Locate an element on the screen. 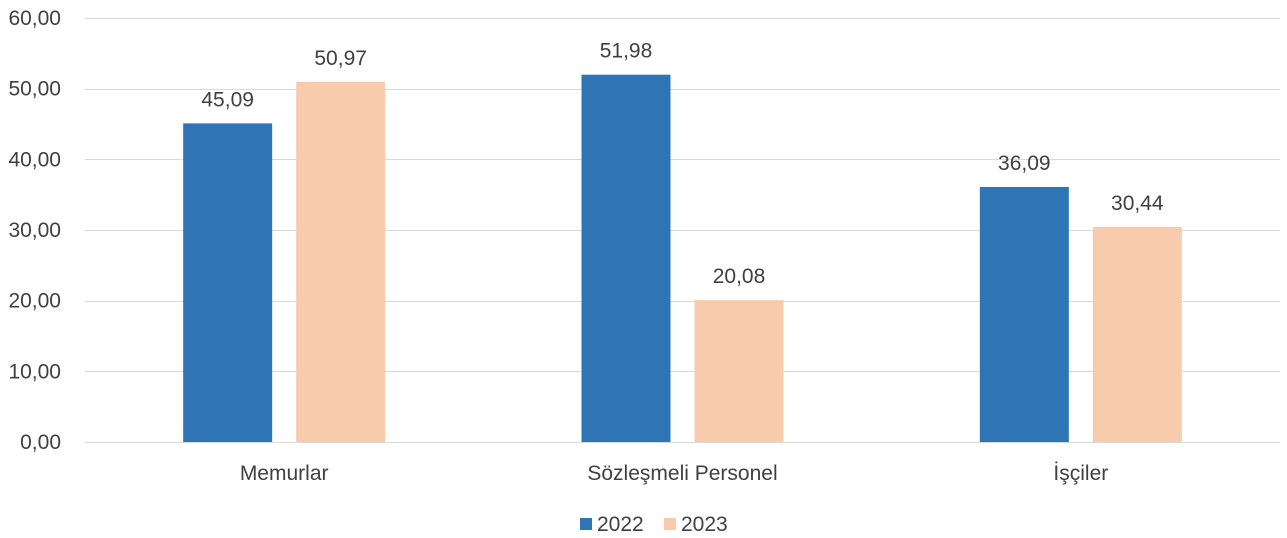  data-label: 20,08 is located at coordinates (739, 276).